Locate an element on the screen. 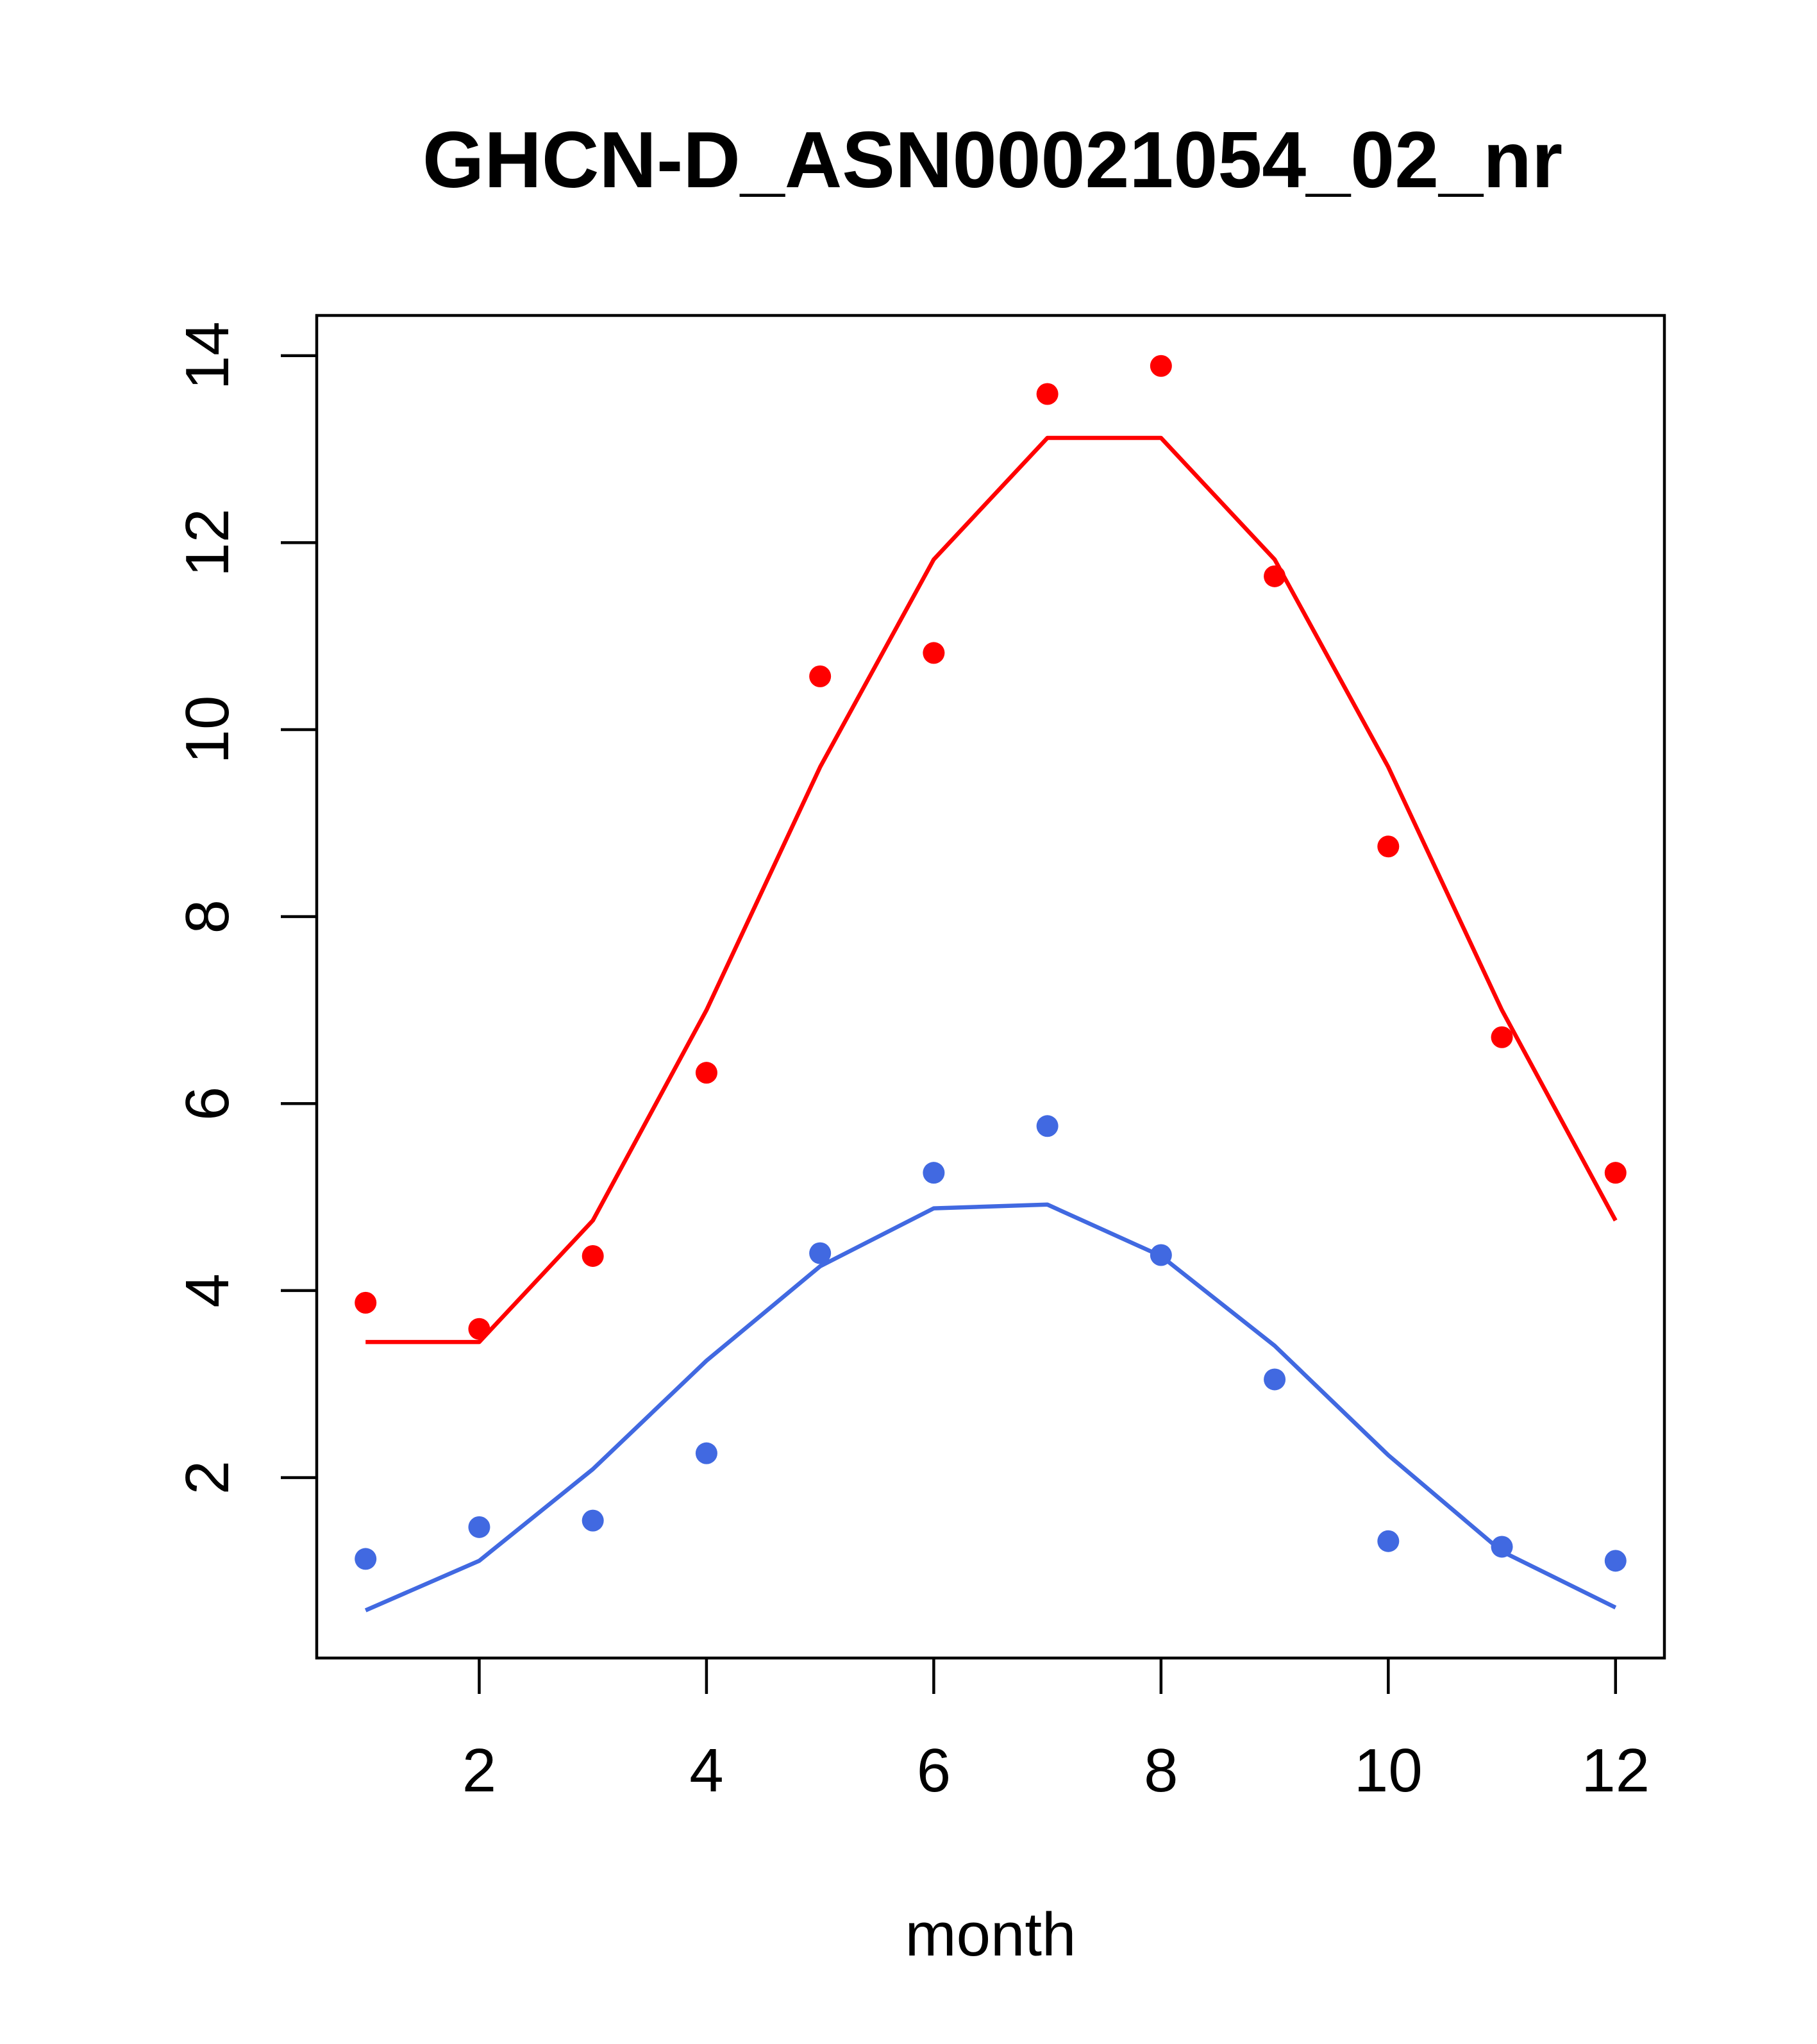 The width and height of the screenshot is (1817, 2044). x-axis-label: month is located at coordinates (991, 1934).